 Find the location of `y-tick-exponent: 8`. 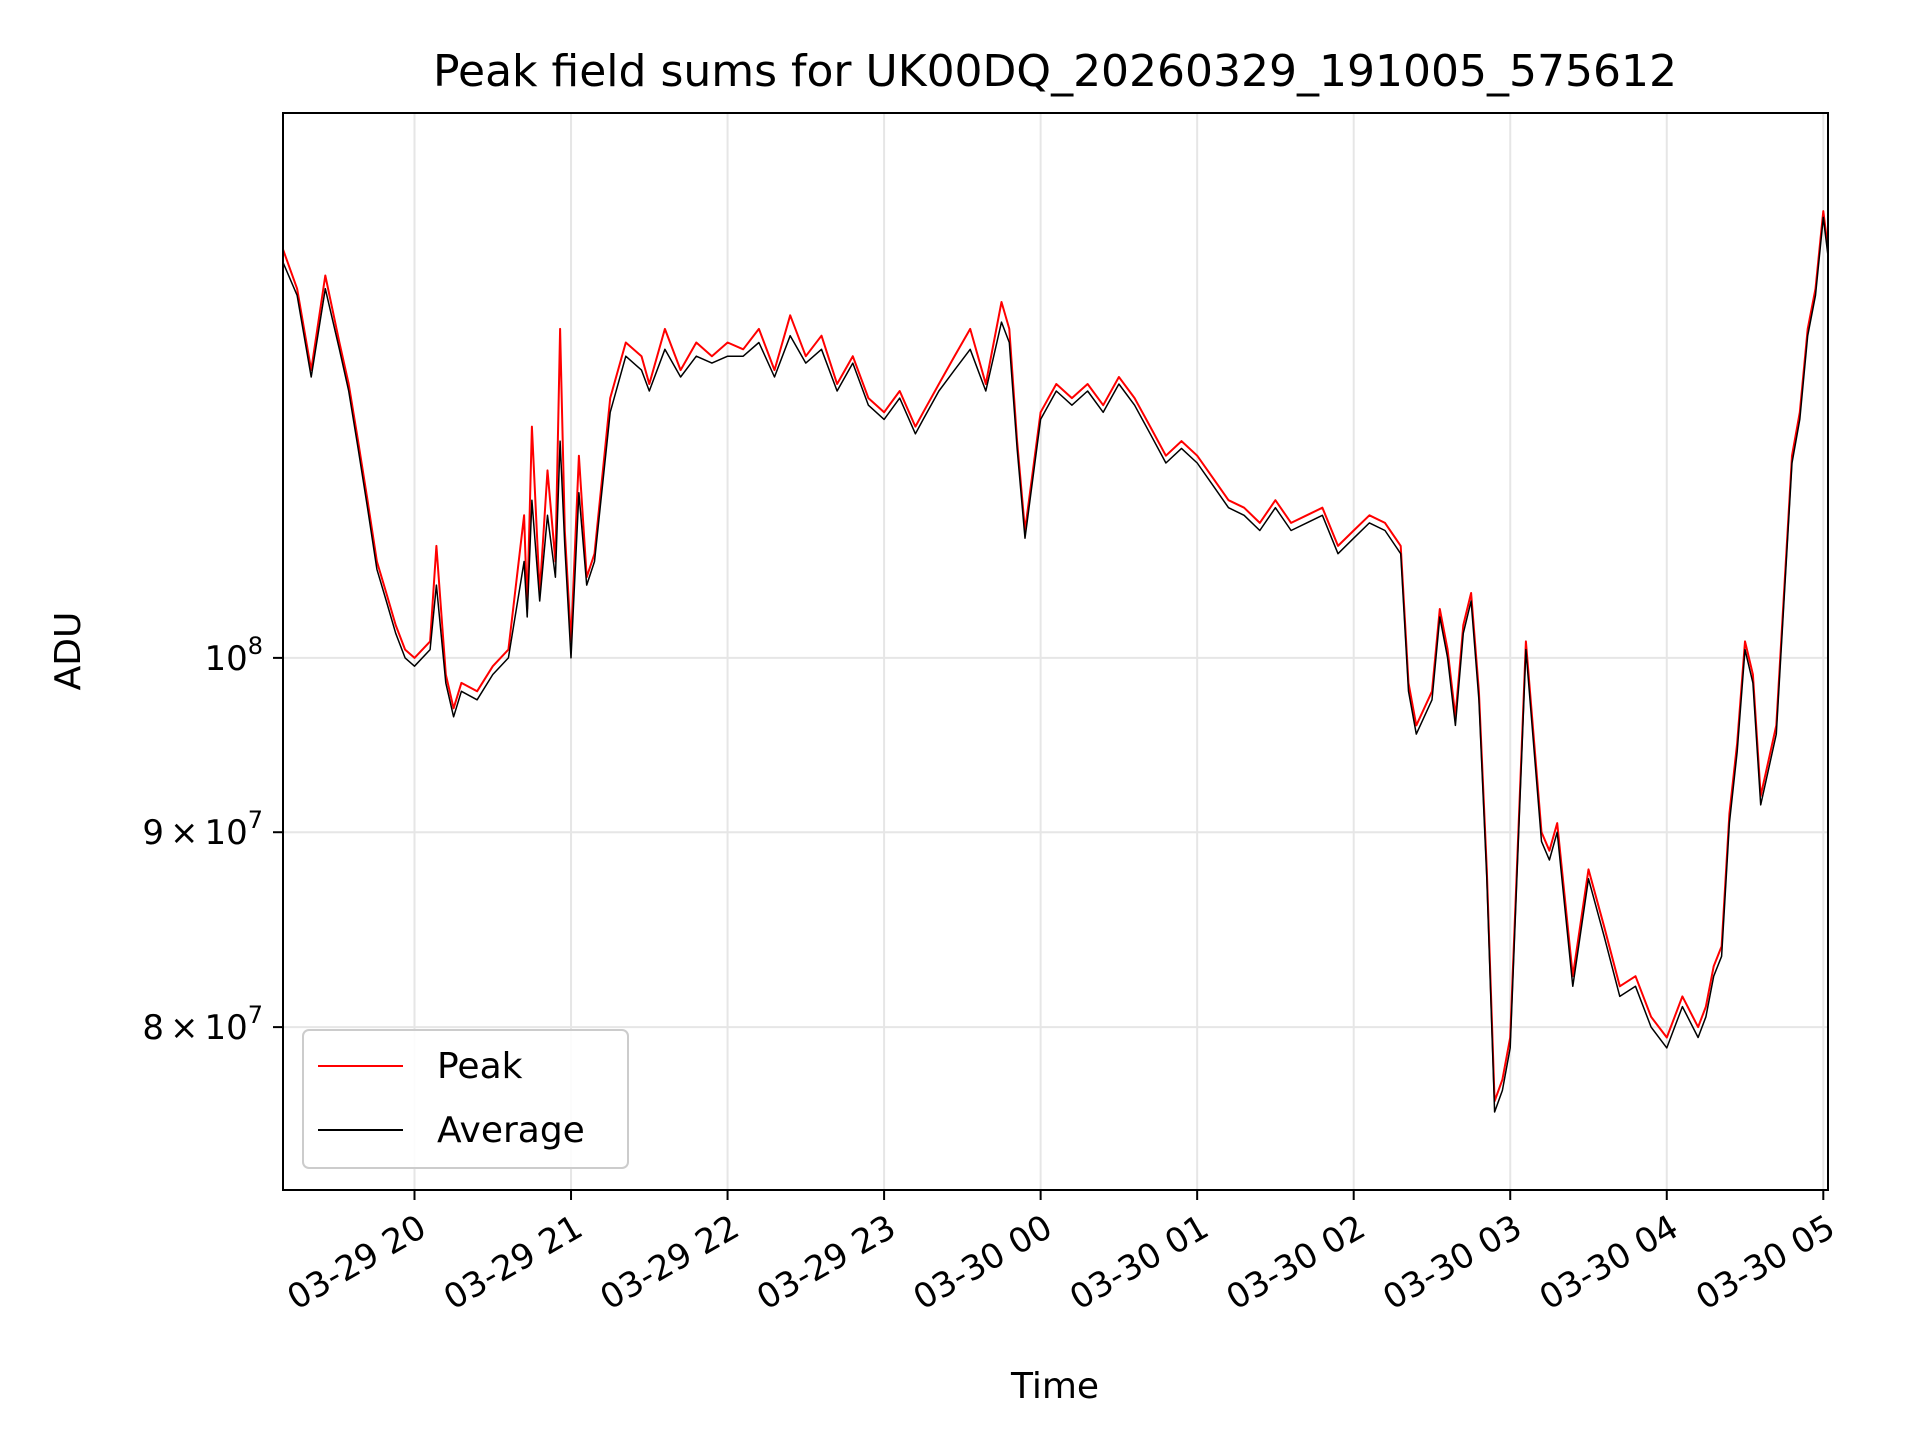

y-tick-exponent: 8 is located at coordinates (255, 646).